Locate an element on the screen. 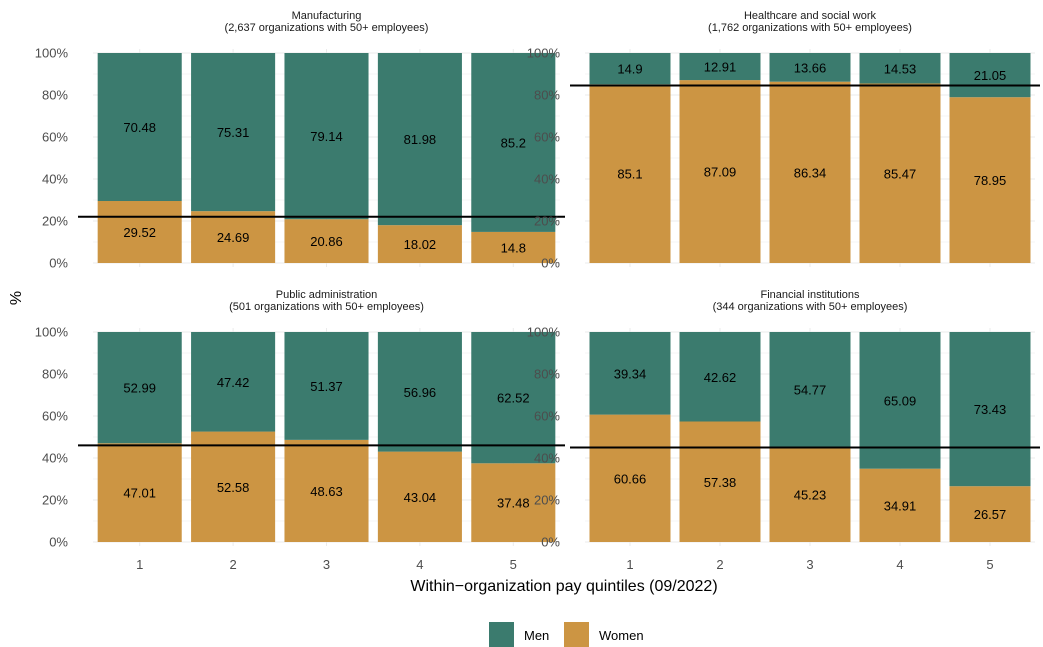 Image resolution: width=1043 pixels, height=647 pixels. data-label-women: 87.09 is located at coordinates (720, 172).